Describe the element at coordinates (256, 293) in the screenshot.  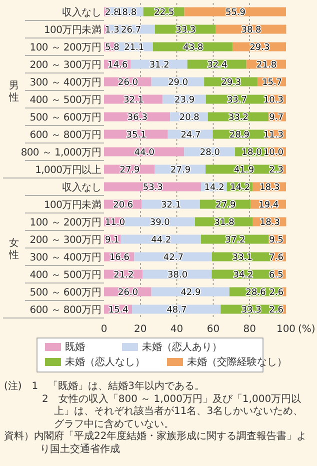
I see `data-label: 28.6` at that location.